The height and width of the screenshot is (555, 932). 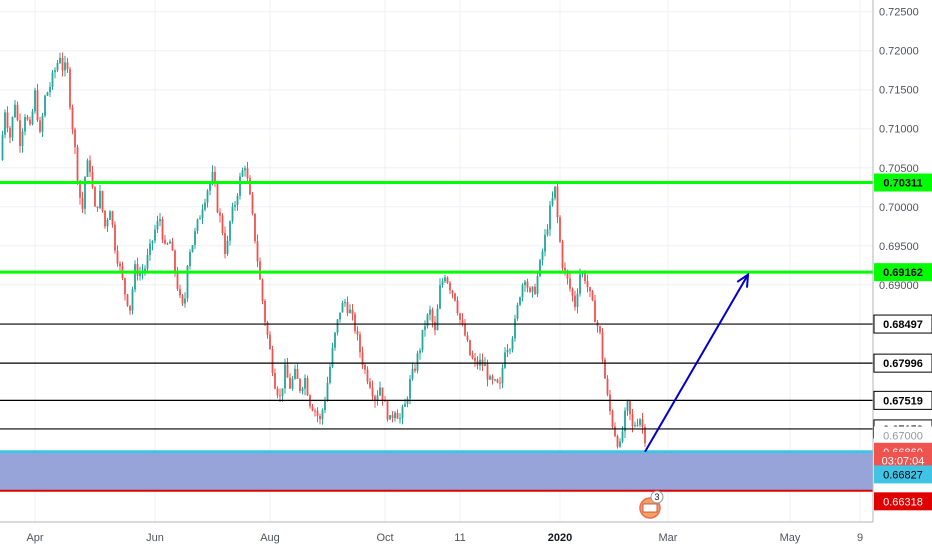 I want to click on event-markers: 3, so click(x=651, y=504).